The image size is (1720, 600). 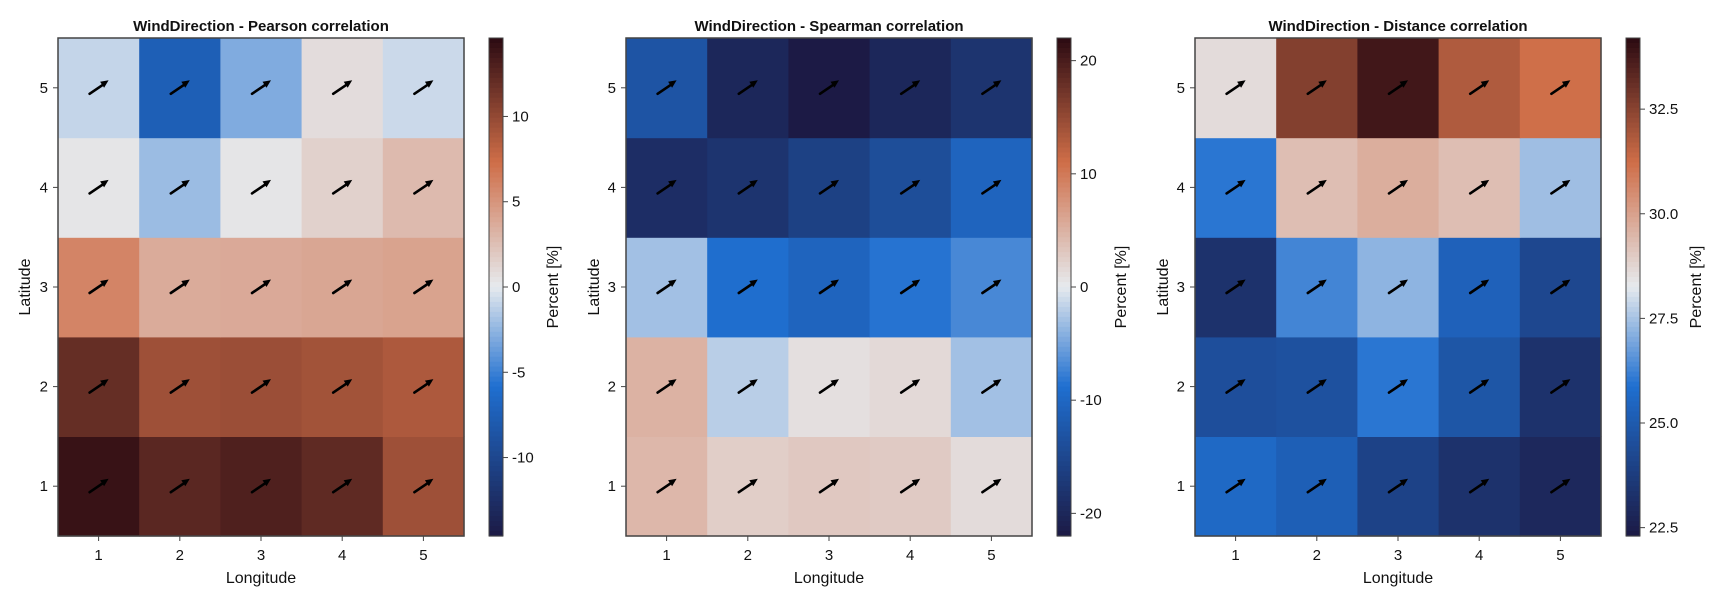 What do you see at coordinates (98, 555) in the screenshot?
I see `x-tick-label: 1` at bounding box center [98, 555].